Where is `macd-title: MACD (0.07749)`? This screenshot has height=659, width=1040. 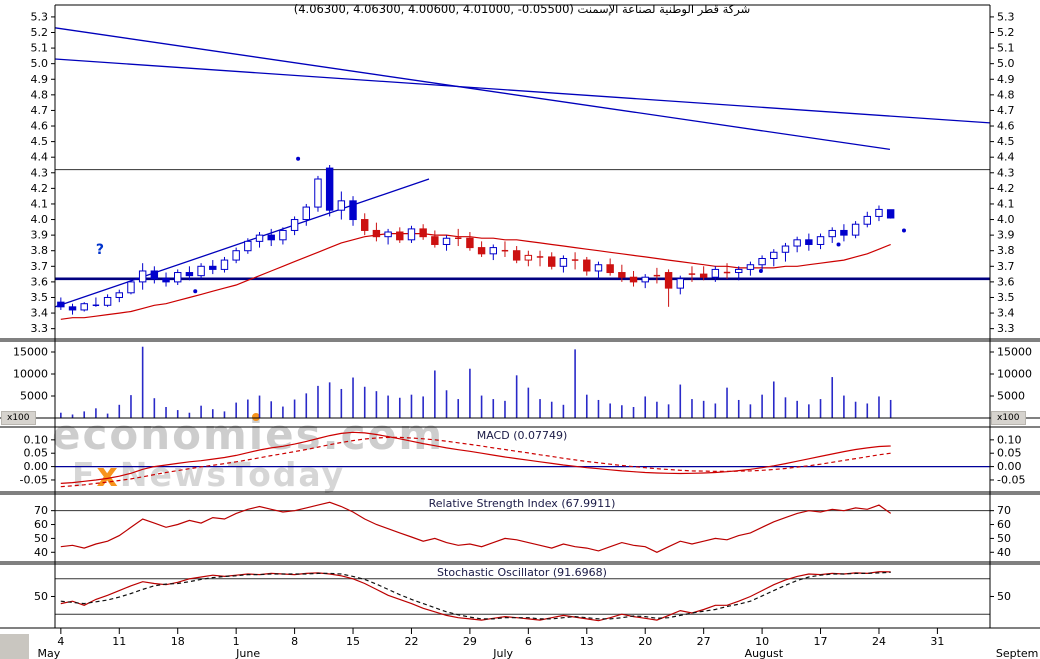 macd-title: MACD (0.07749) is located at coordinates (522, 435).